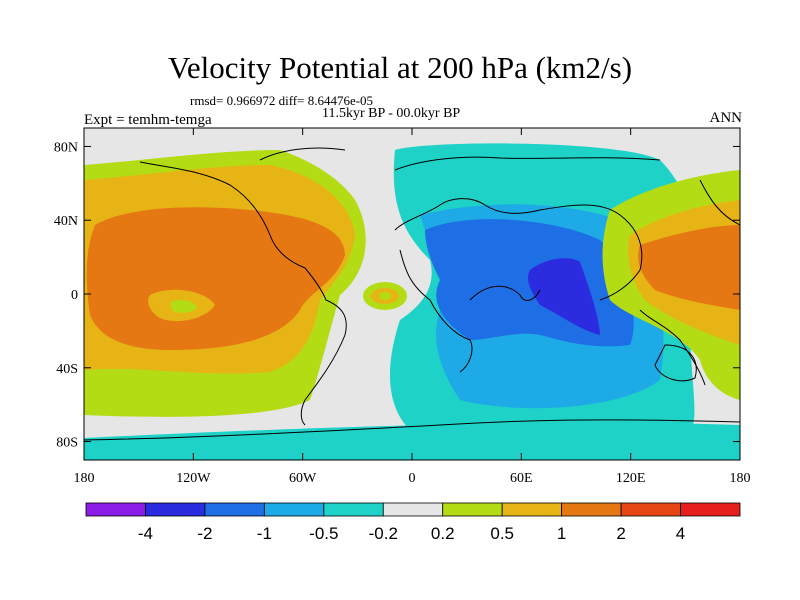 This screenshot has height=600, width=800. I want to click on lat-tick-label: 80N, so click(66, 147).